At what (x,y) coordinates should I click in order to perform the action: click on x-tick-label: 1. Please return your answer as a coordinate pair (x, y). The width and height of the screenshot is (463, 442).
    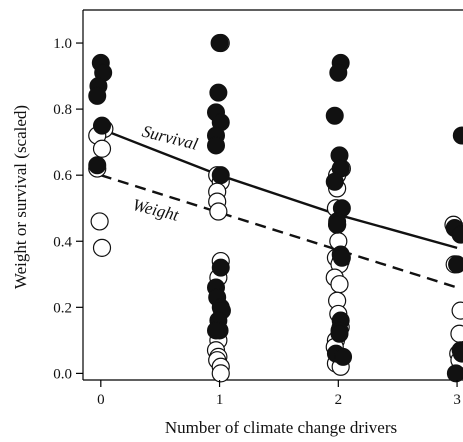
    Looking at the image, I should click on (220, 400).